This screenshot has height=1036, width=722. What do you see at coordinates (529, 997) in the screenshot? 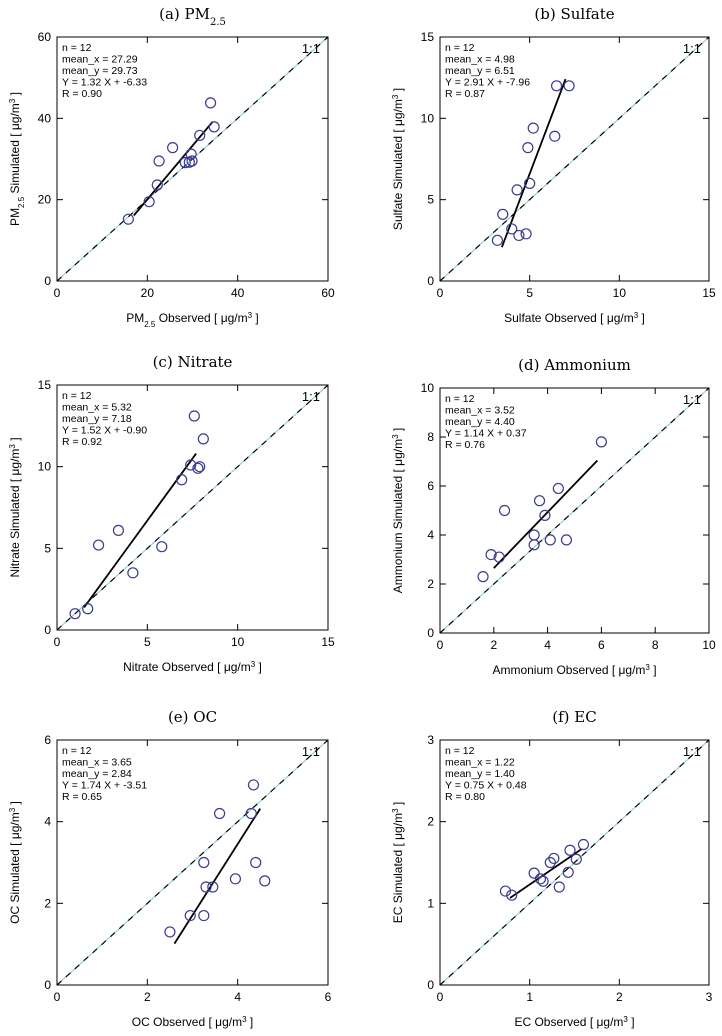
I see `x-tick-label: 1` at bounding box center [529, 997].